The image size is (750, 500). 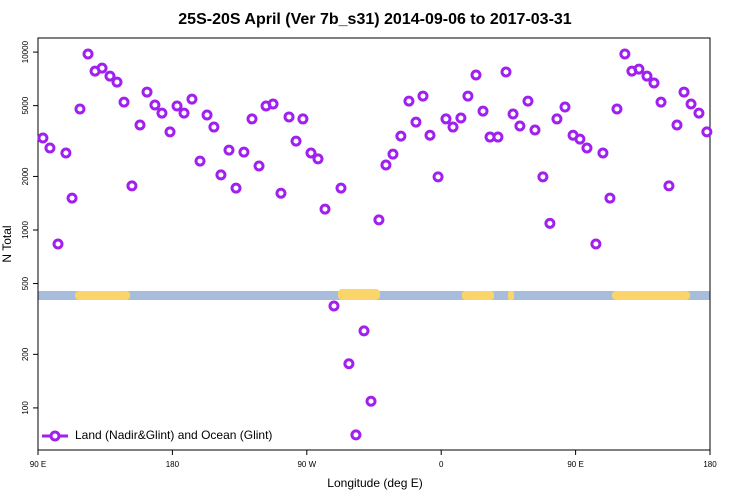 I want to click on y-tick-label: 5000, so click(x=25, y=105).